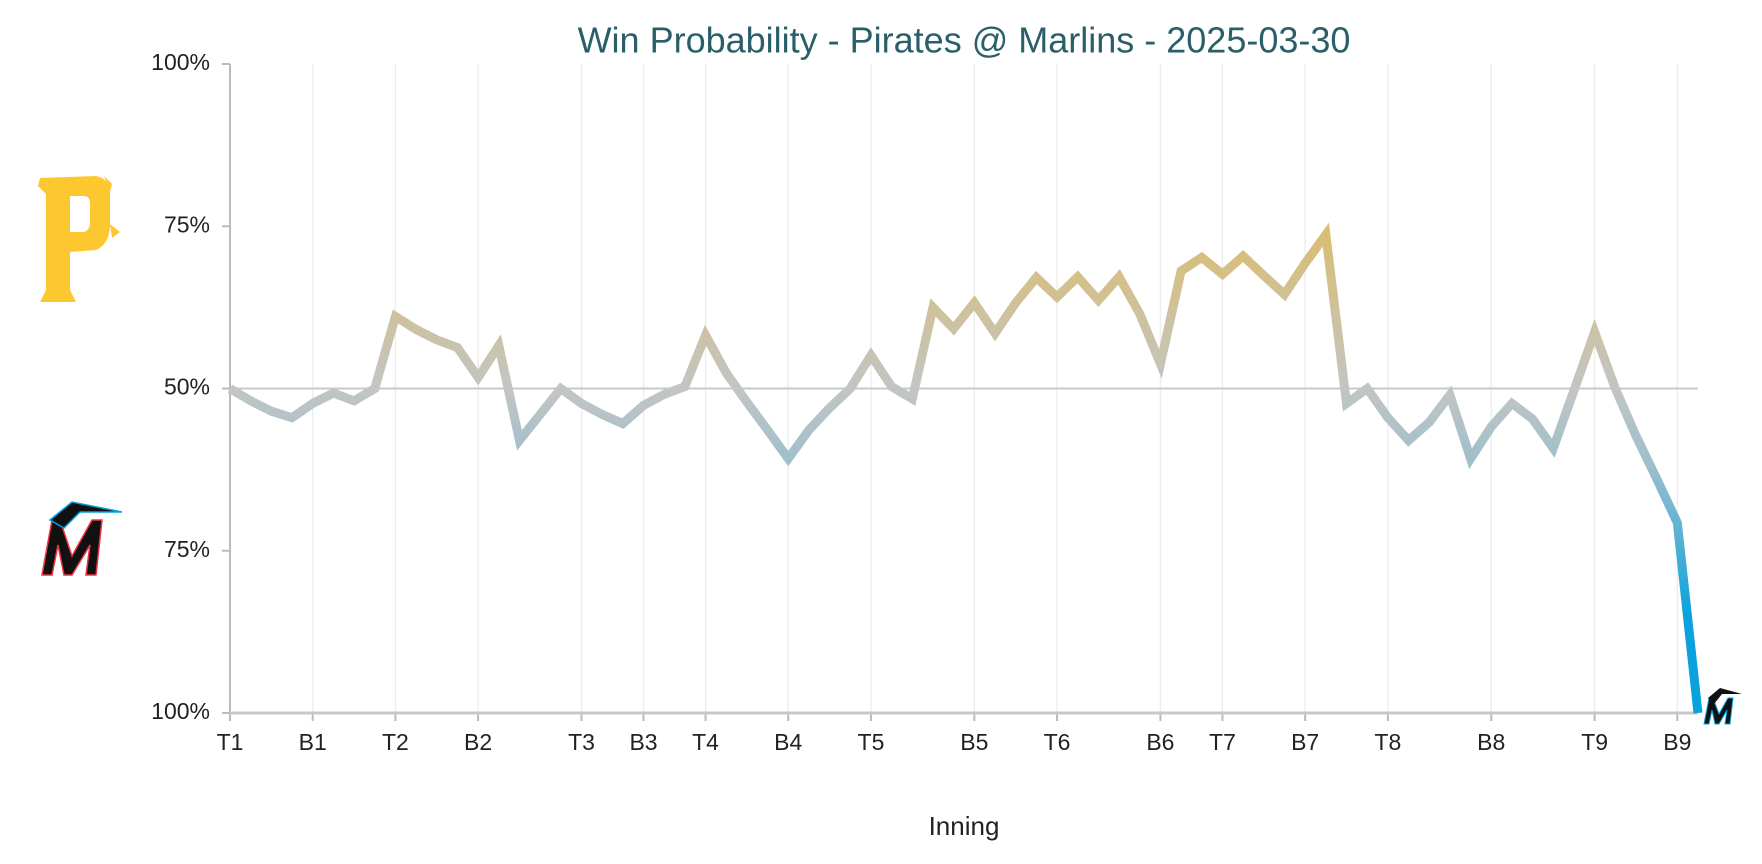  Describe the element at coordinates (964, 826) in the screenshot. I see `x-axis-label: Inning` at that location.